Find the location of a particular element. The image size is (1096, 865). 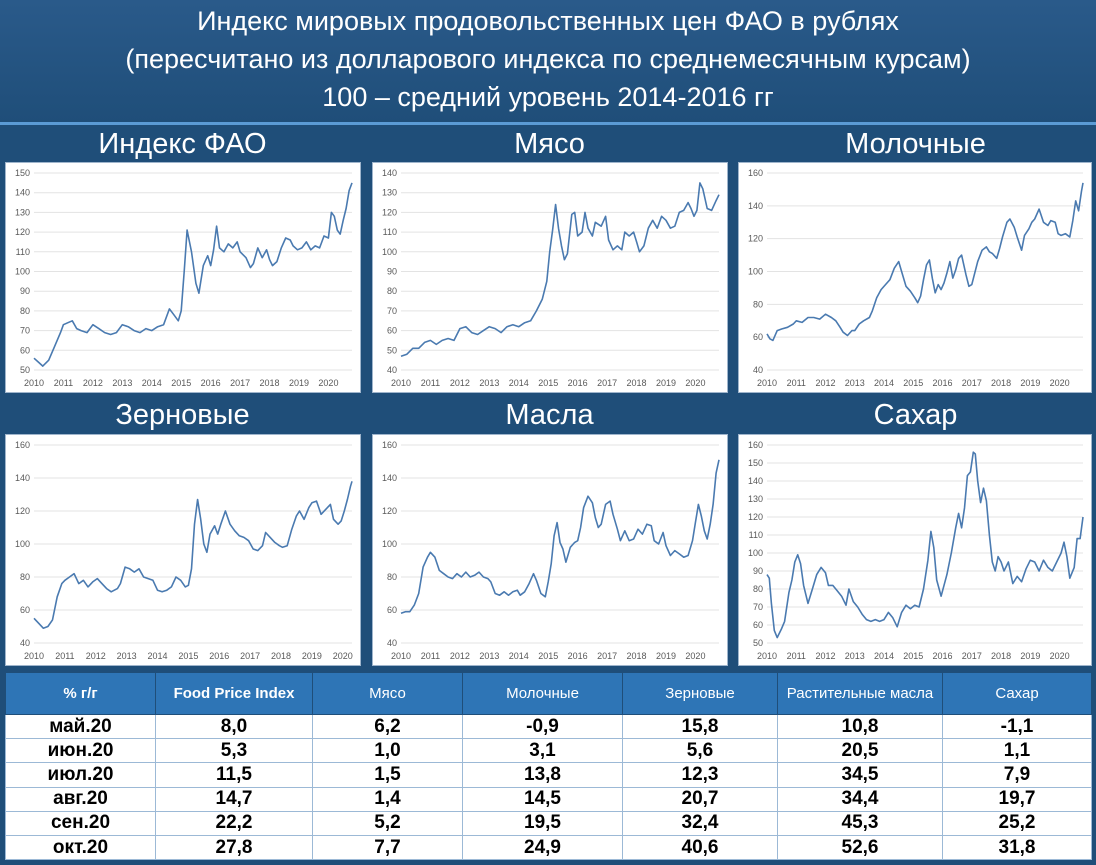

header-period: % г/г is located at coordinates (80, 693).